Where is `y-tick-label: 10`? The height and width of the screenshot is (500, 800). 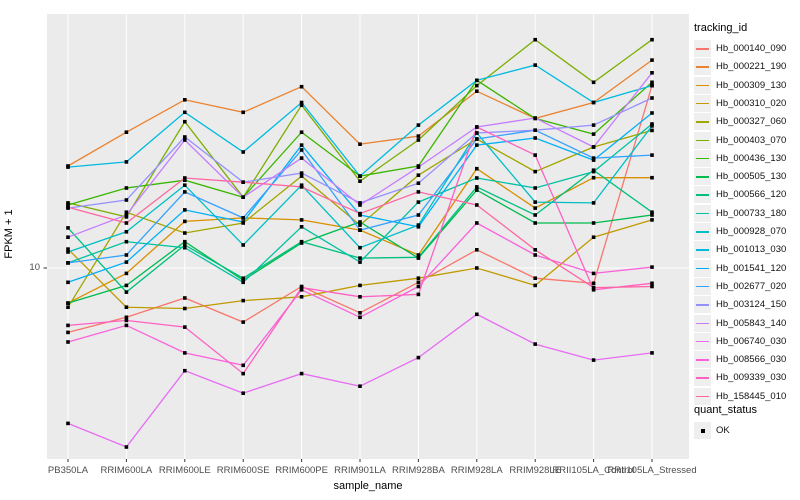 y-tick-label: 10 is located at coordinates (34, 267).